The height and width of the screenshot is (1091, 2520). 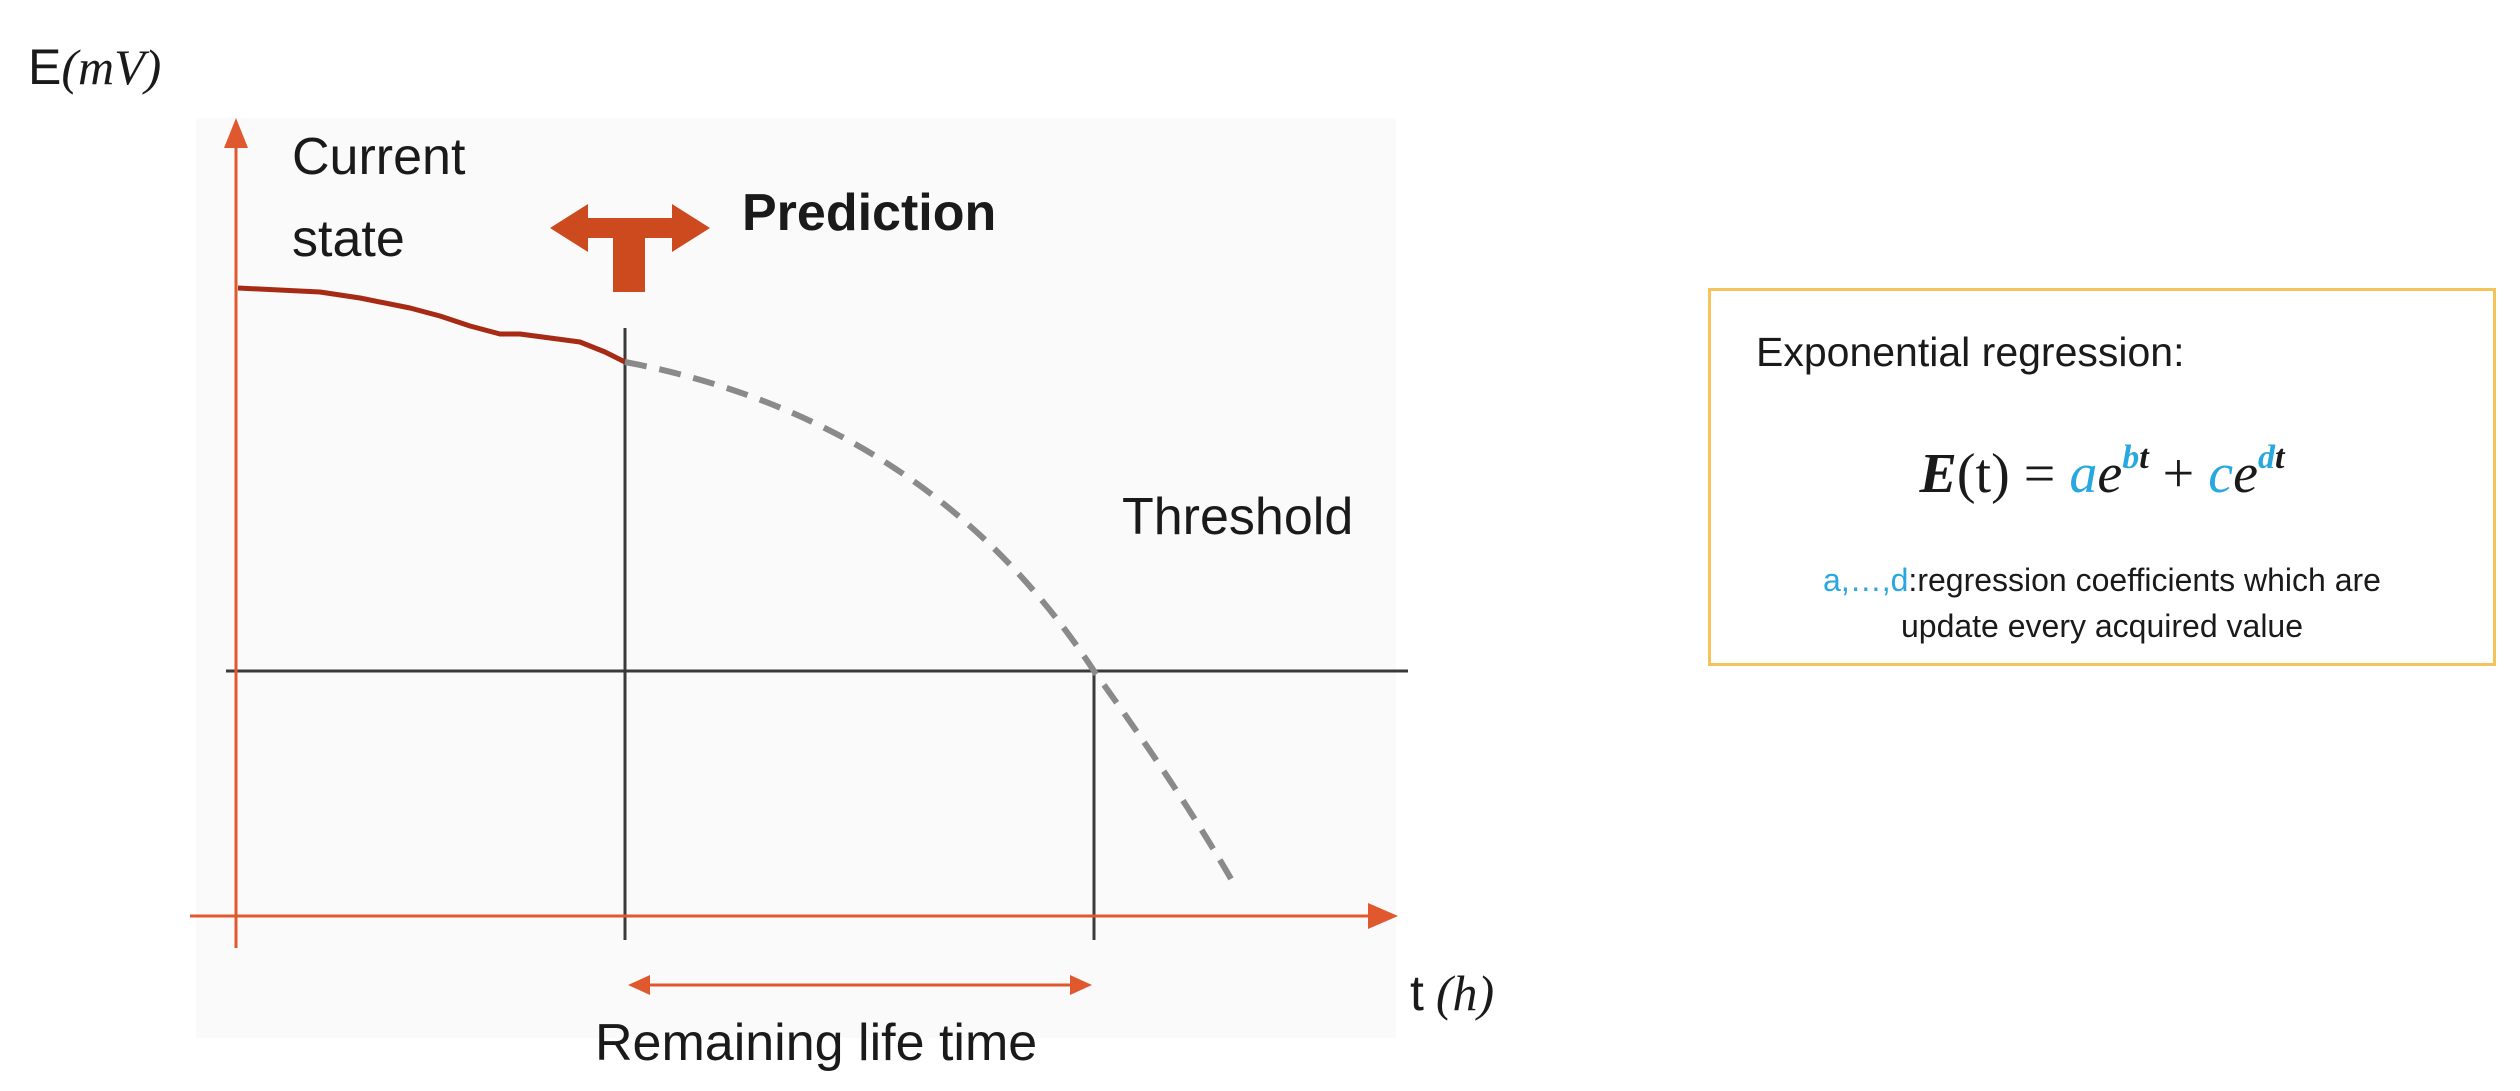 What do you see at coordinates (1970, 352) in the screenshot?
I see `regression-title: Exponential regression:` at bounding box center [1970, 352].